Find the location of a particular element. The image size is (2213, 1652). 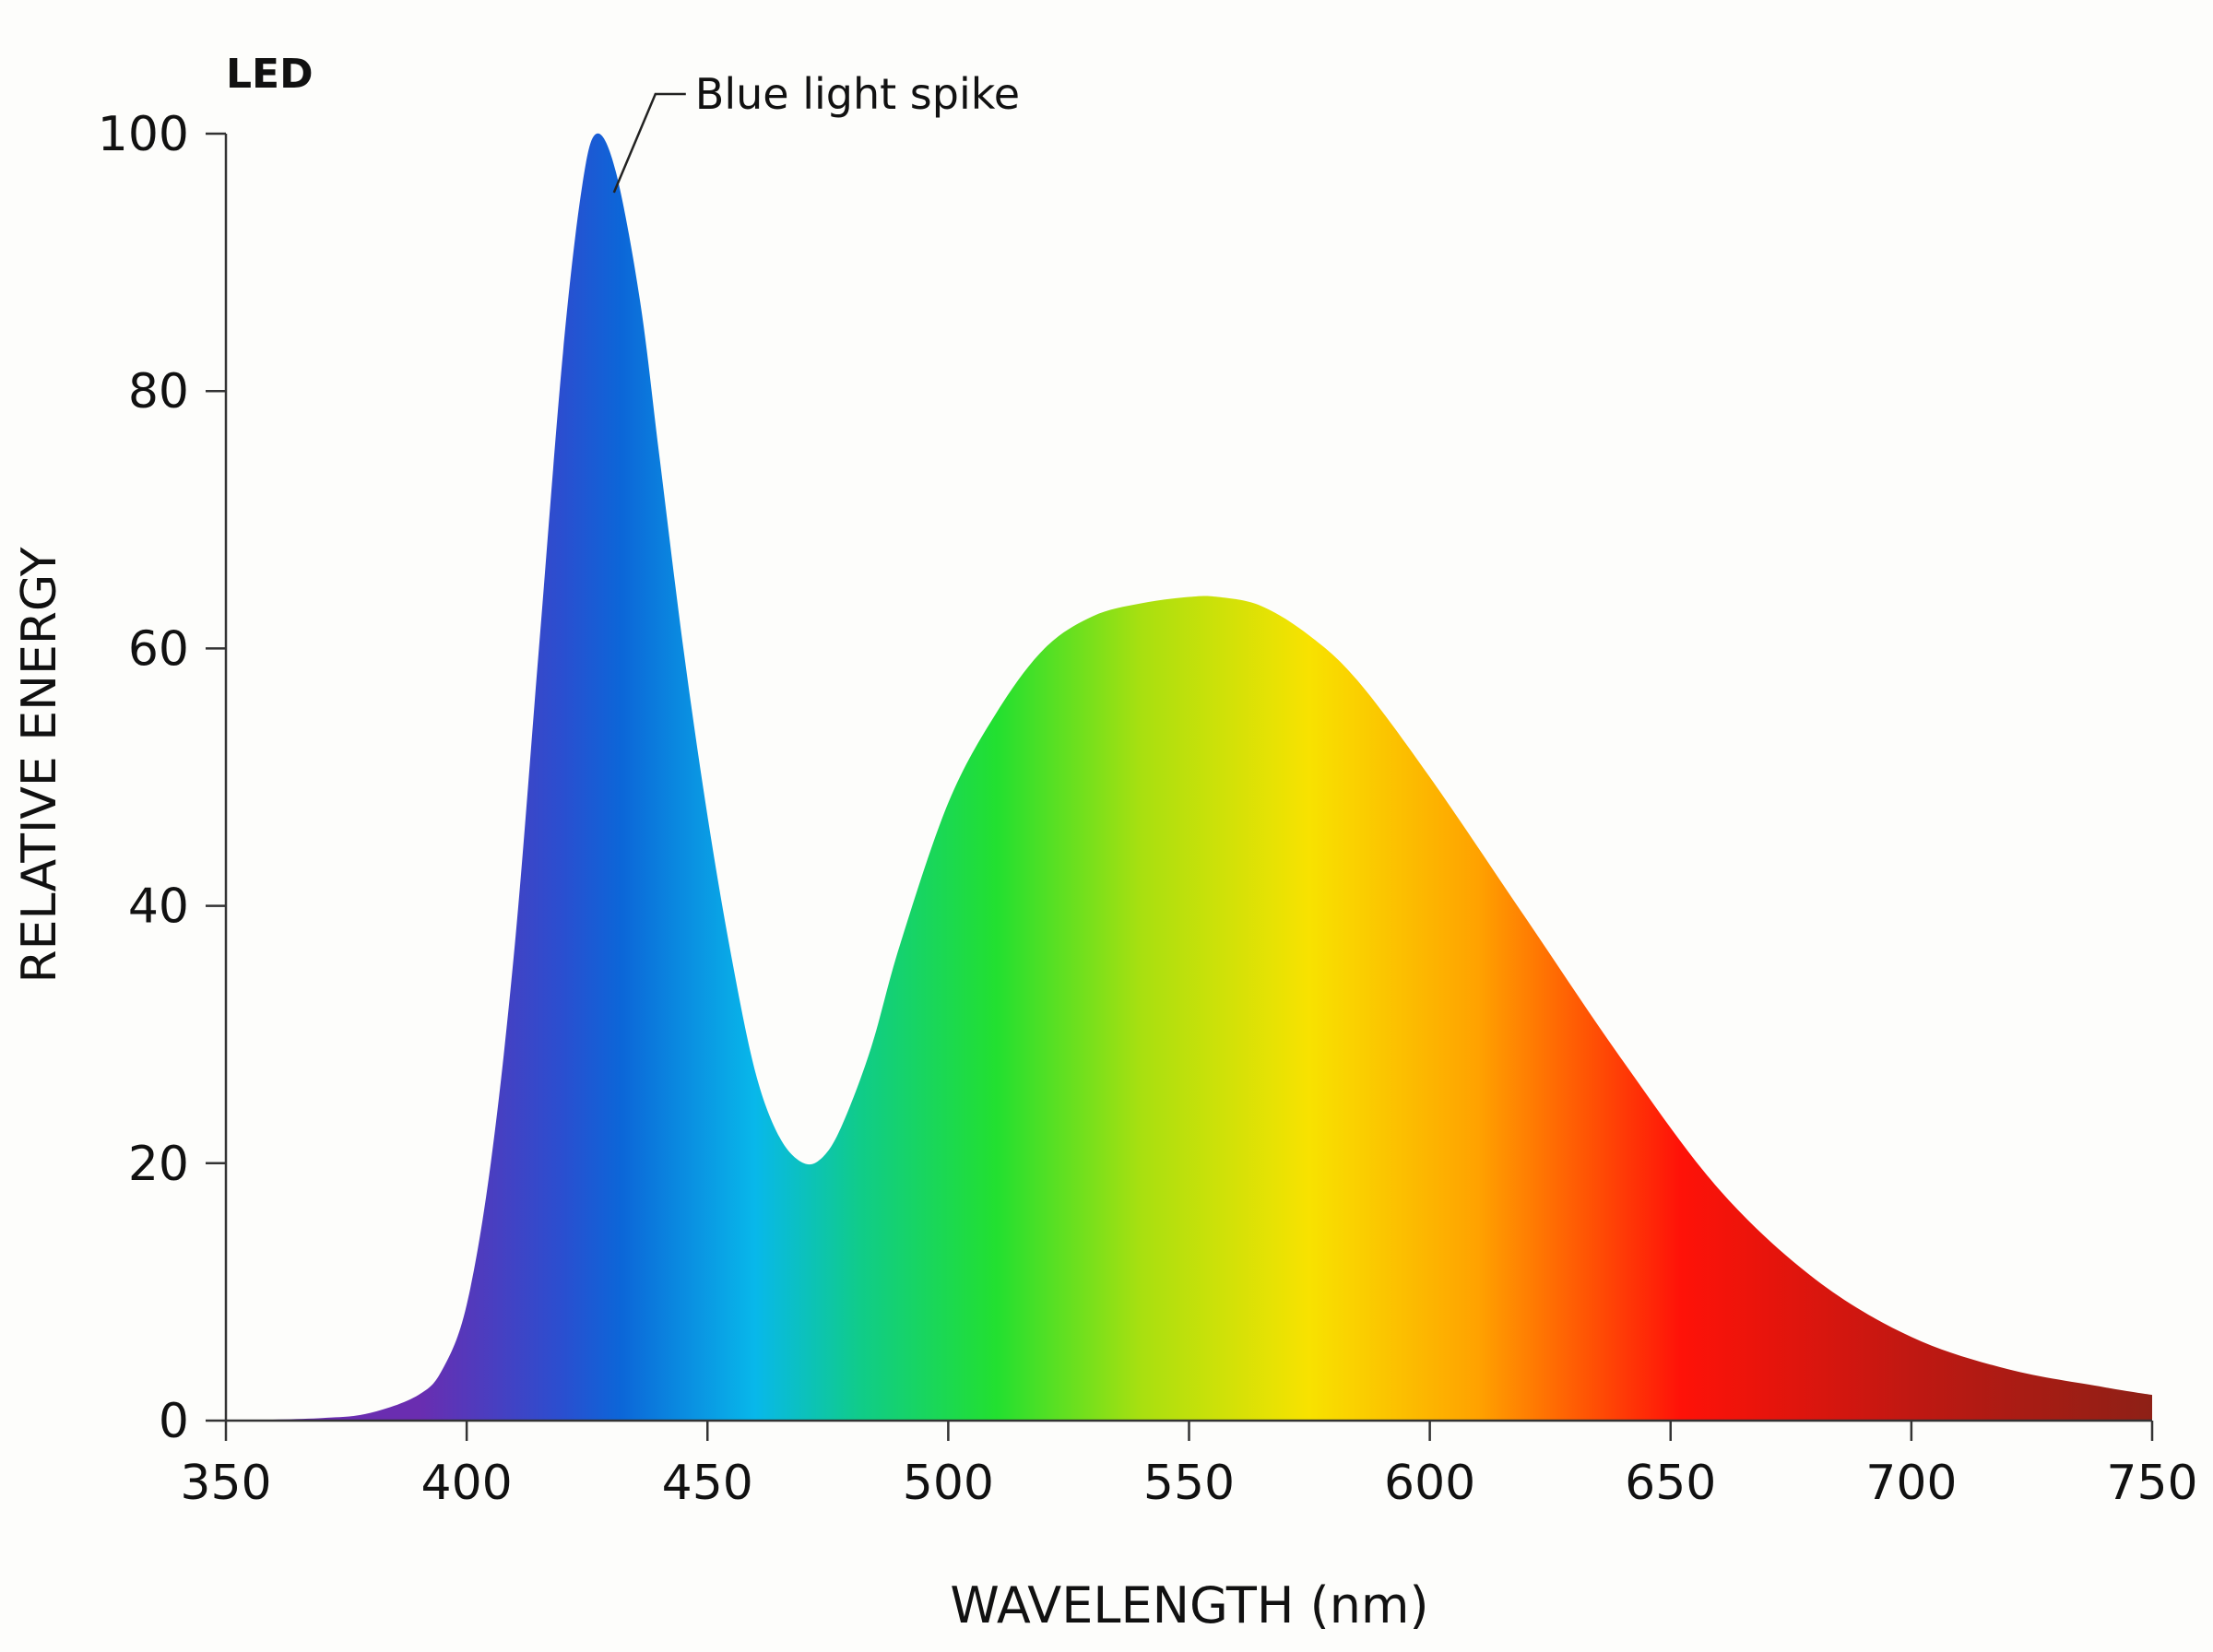

y-tick-label: 40 is located at coordinates (158, 907).